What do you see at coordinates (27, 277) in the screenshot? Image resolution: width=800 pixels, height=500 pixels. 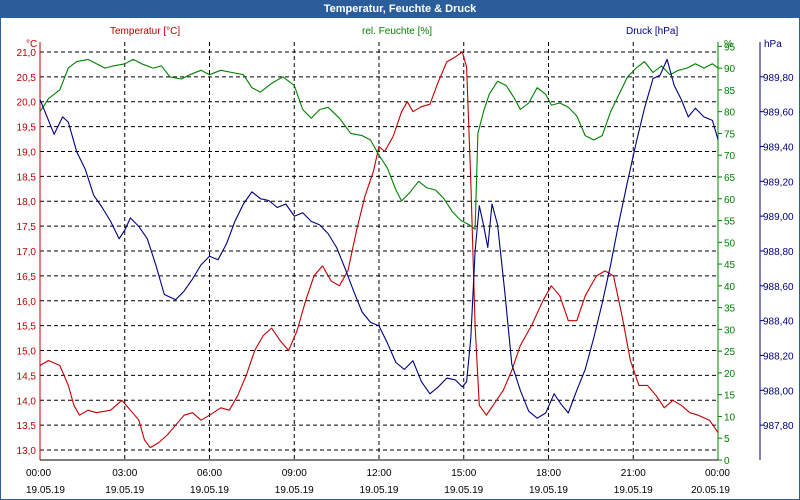 I see `tick-label-temperature: 16,5` at bounding box center [27, 277].